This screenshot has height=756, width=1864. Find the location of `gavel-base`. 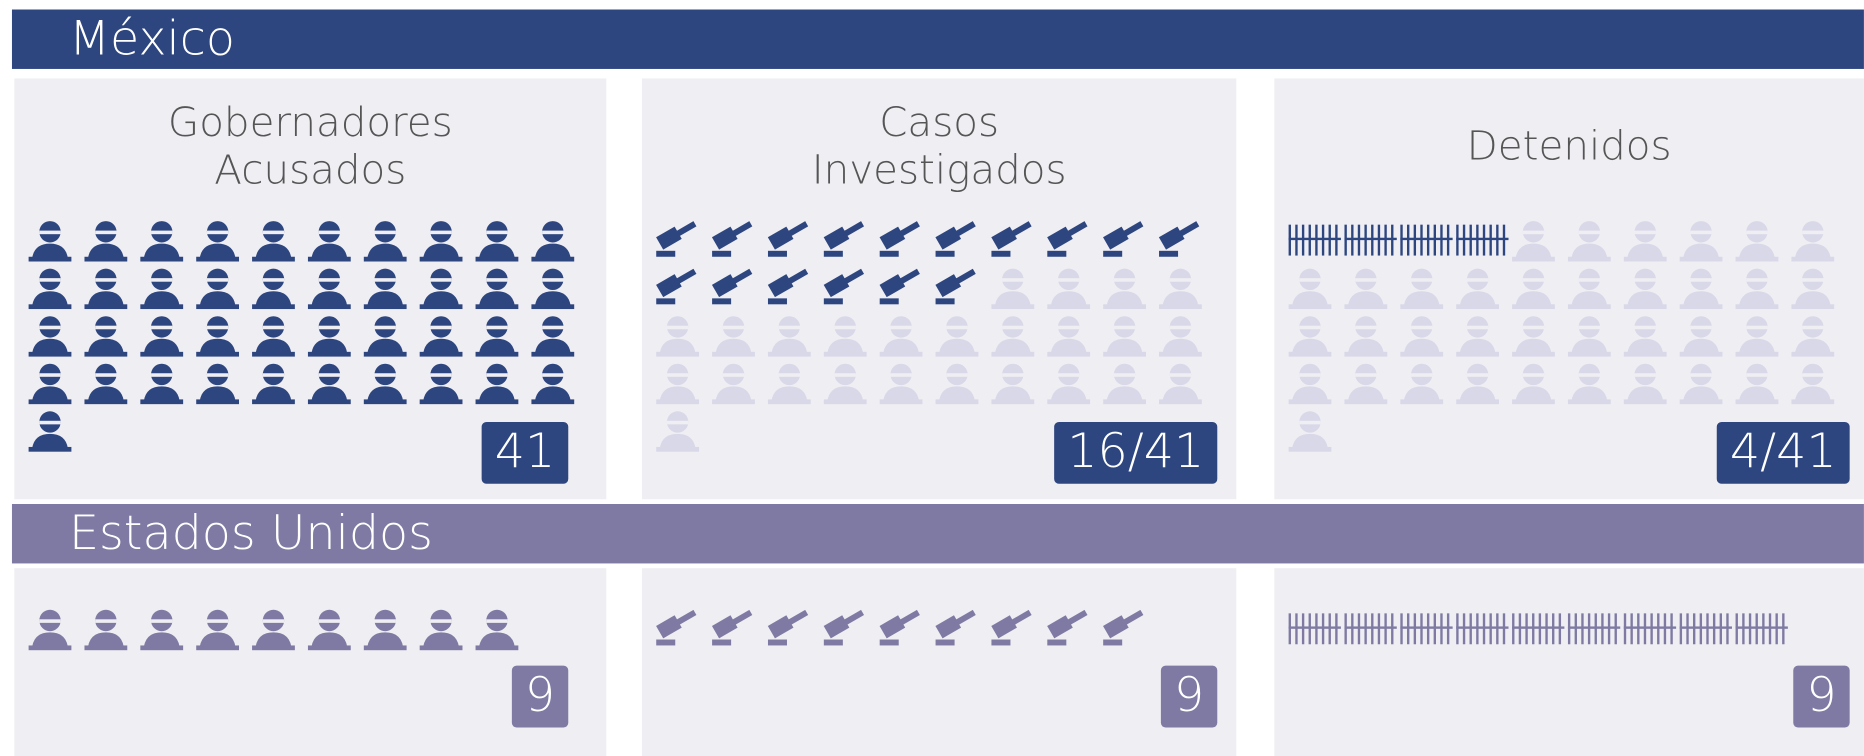

gavel-base is located at coordinates (945, 253).